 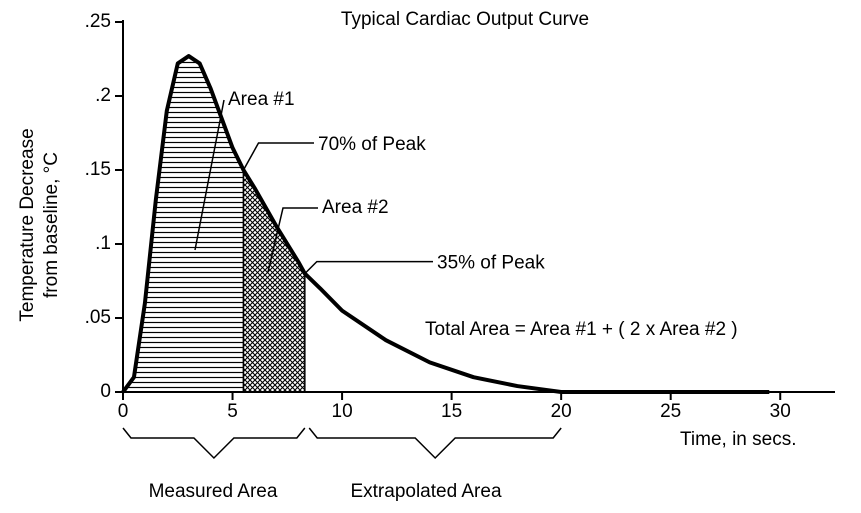 What do you see at coordinates (491, 263) in the screenshot?
I see `callout-label: 35% of Peak` at bounding box center [491, 263].